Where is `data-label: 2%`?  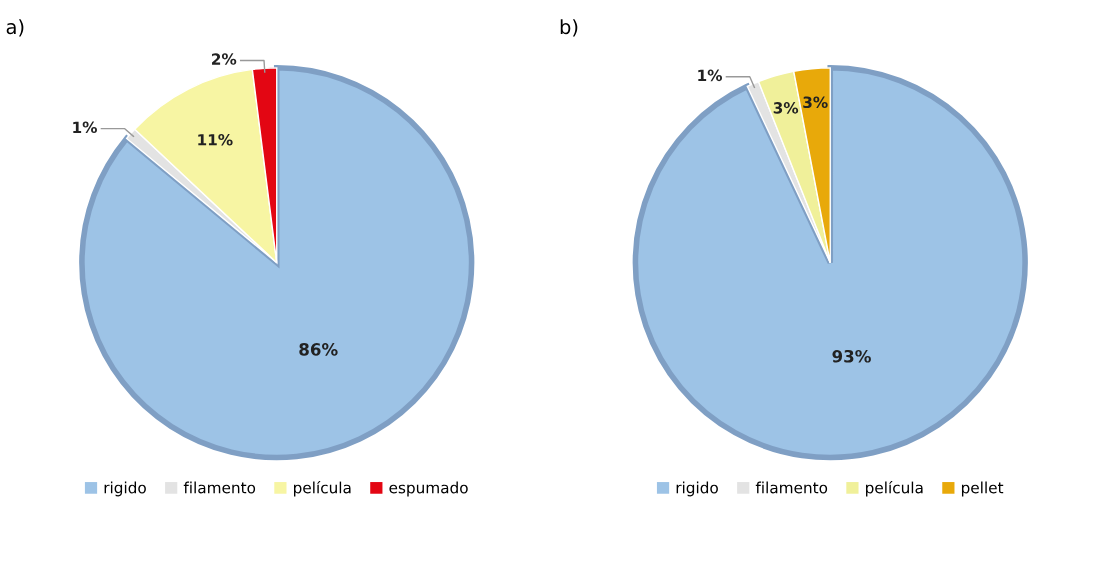
data-label: 2% is located at coordinates (224, 59).